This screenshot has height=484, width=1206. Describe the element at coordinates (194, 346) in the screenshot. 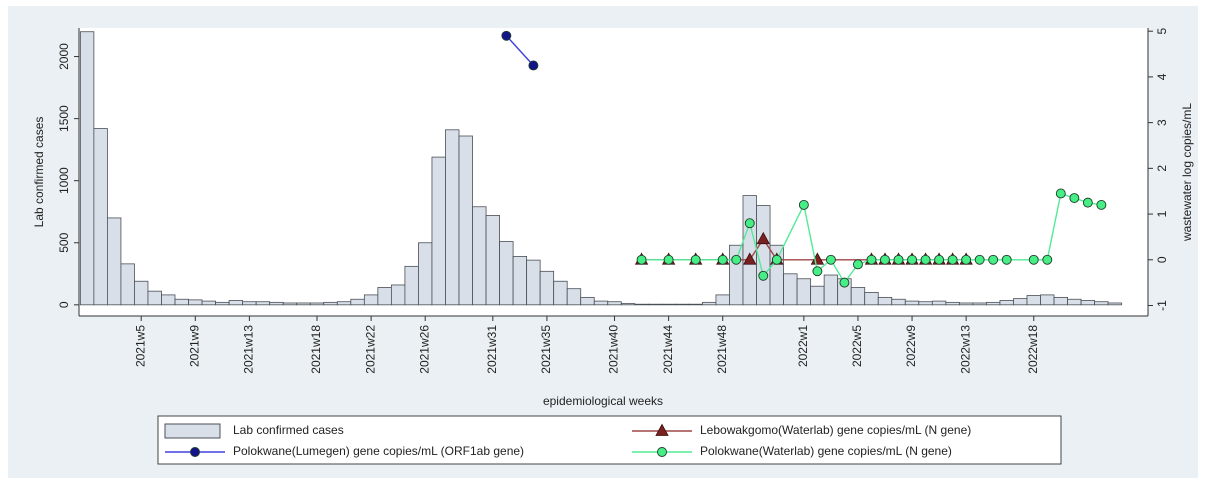

I see `x-tick-label: 2021w9` at that location.